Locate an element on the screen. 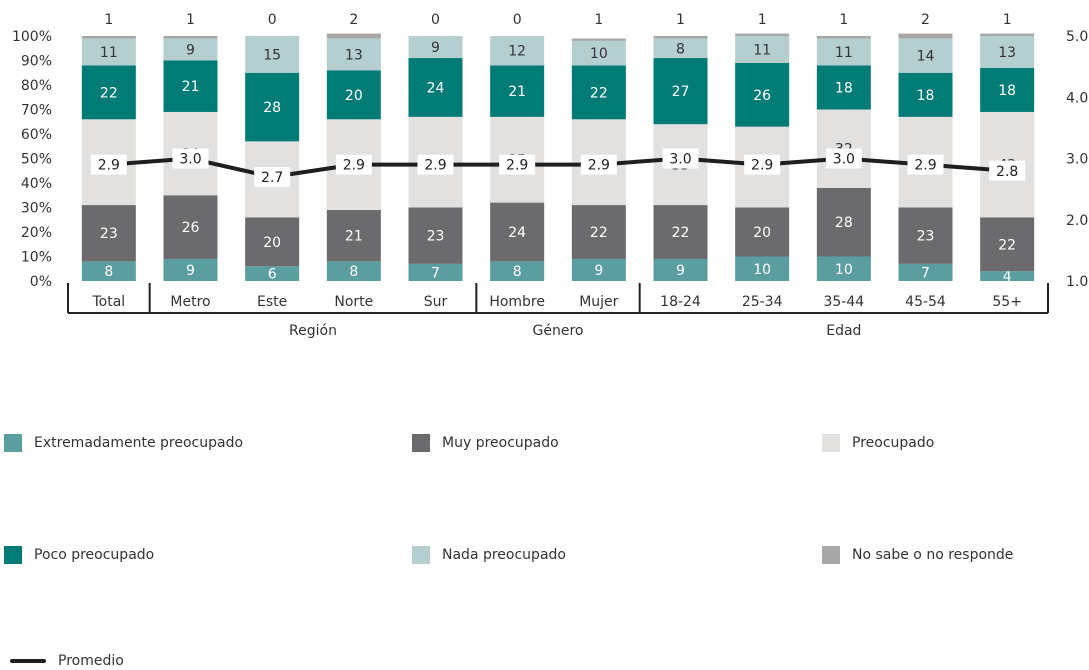 Image resolution: width=1089 pixels, height=670 pixels. legend-item-average: Promedio is located at coordinates (67, 661).